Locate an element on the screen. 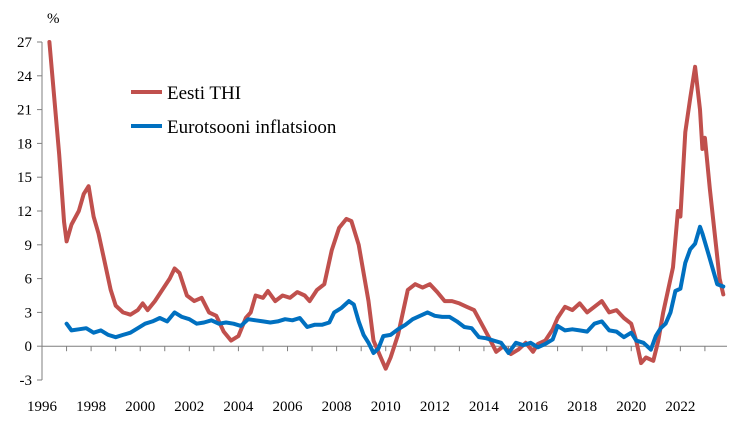 This screenshot has width=756, height=425. legend-label-eesti: Eesti THI is located at coordinates (204, 93).